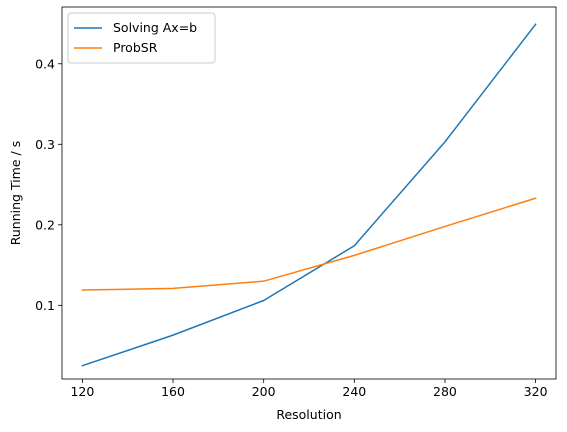 This screenshot has width=567, height=432. What do you see at coordinates (536, 391) in the screenshot?
I see `x-tick-label: 320` at bounding box center [536, 391].